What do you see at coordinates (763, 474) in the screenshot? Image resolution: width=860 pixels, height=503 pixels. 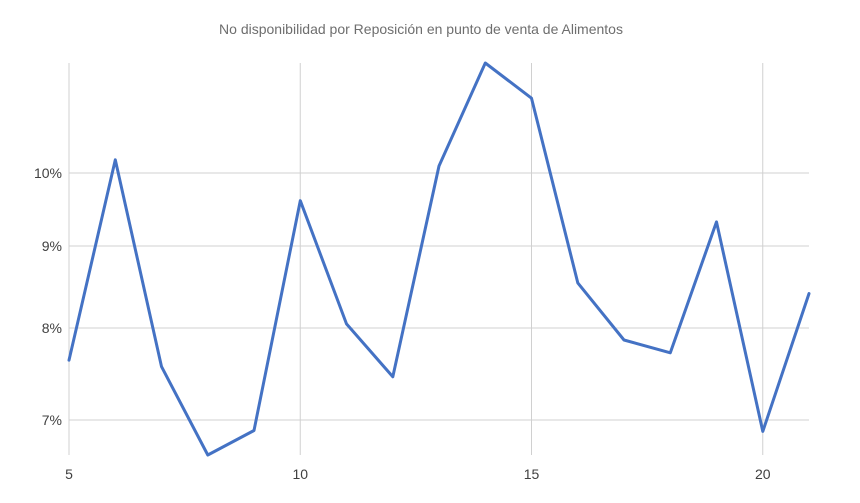 I see `x-tick-label: 20` at bounding box center [763, 474].